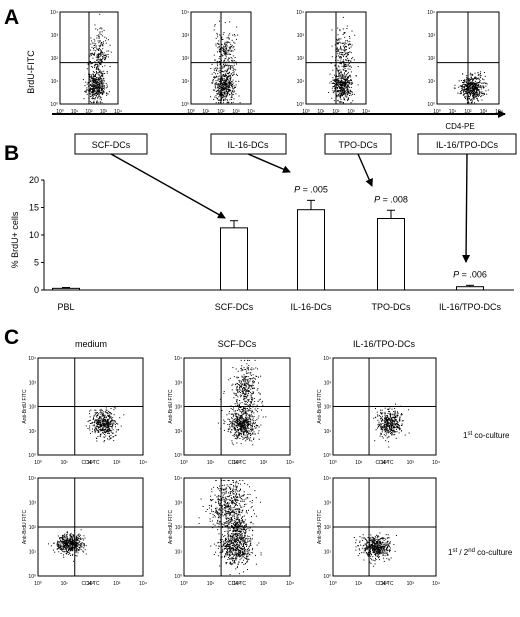 The height and width of the screenshot is (617, 520). I want to click on panel-b-y-axis-label: % BrdU+ cells, so click(15, 239).